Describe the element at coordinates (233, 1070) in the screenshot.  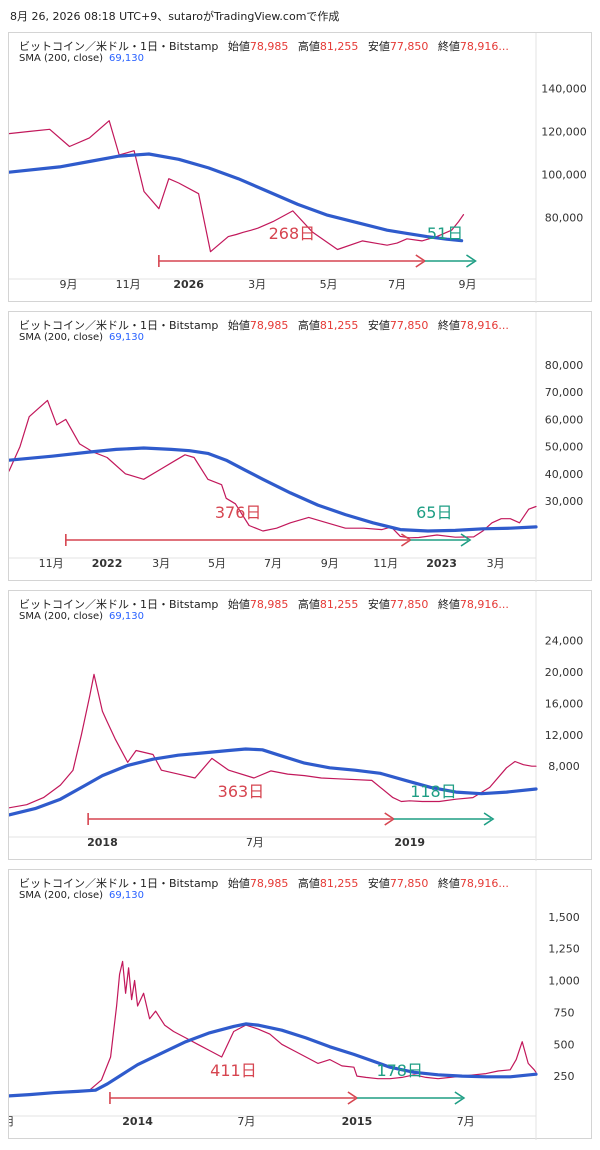
I see `period-days-label: 411日` at that location.